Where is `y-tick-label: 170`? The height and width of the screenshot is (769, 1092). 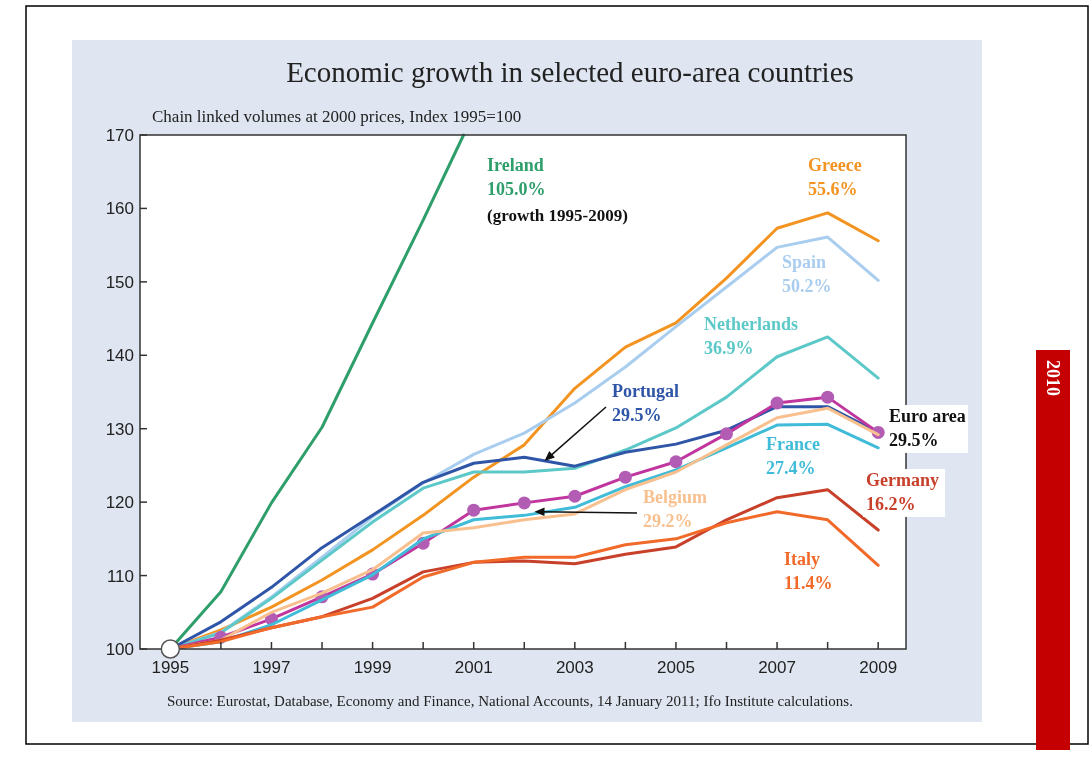 y-tick-label: 170 is located at coordinates (119, 135).